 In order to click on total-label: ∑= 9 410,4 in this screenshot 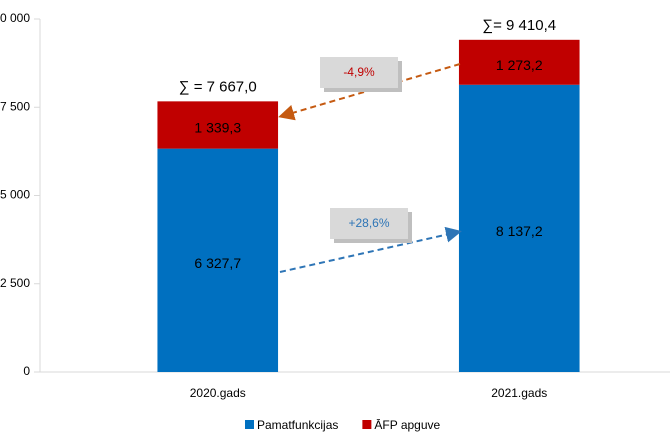, I will do `click(519, 25)`.